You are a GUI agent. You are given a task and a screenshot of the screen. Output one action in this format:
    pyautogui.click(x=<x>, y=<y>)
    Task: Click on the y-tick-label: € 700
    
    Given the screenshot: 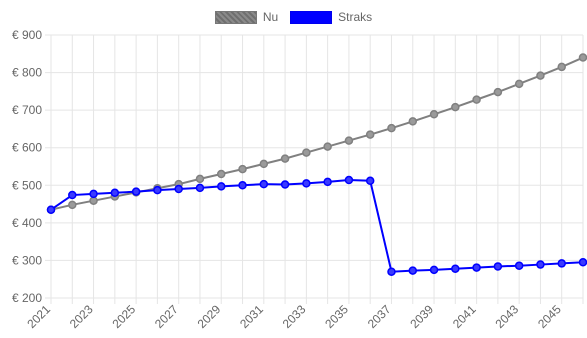 What is the action you would take?
    pyautogui.click(x=27, y=110)
    